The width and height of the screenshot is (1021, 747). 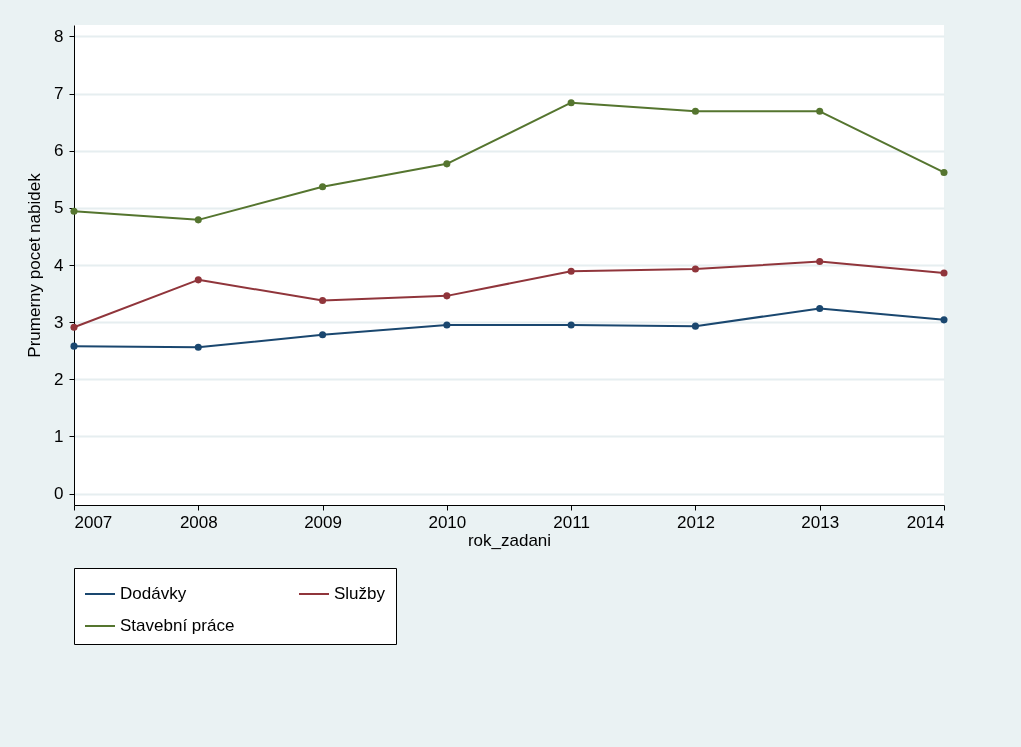 What do you see at coordinates (59, 379) in the screenshot?
I see `y-tick-label: 2` at bounding box center [59, 379].